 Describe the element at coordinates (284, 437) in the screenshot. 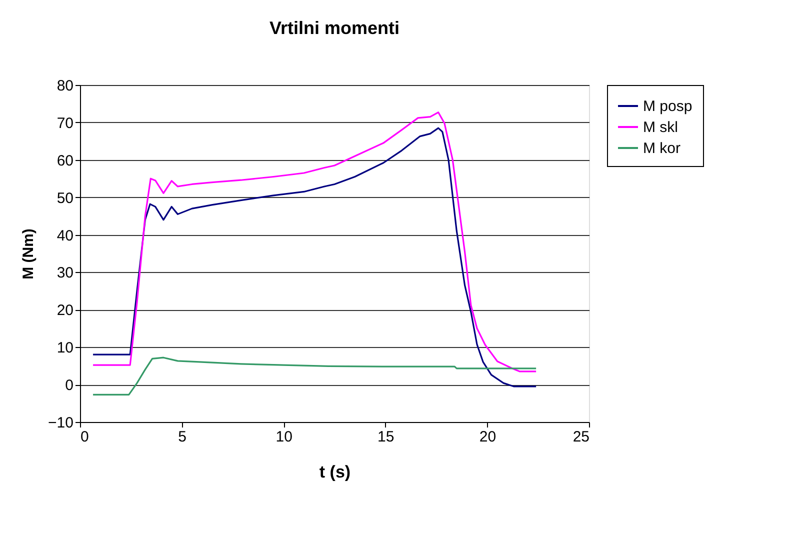

I see `x-tick-label: 10` at that location.